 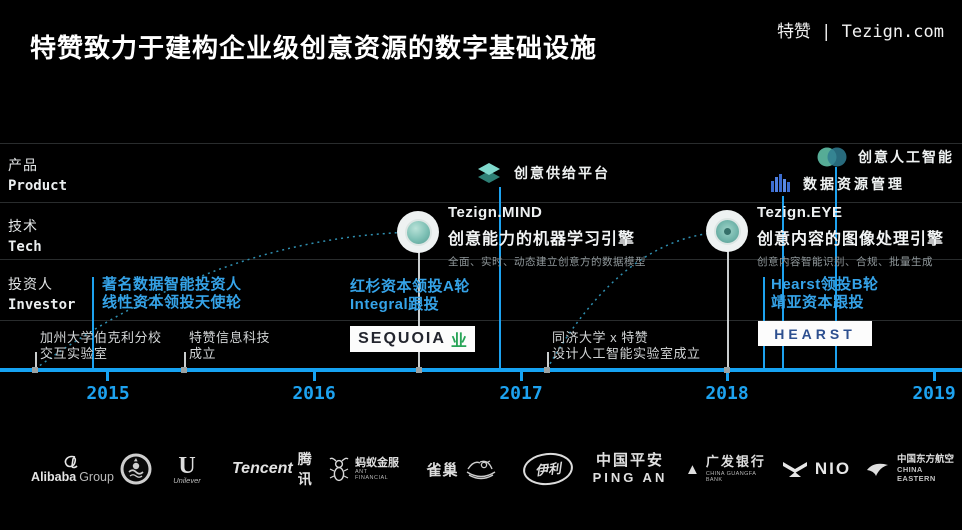 What do you see at coordinates (25, 247) in the screenshot?
I see `row-label-tech-en: Tech` at bounding box center [25, 247].